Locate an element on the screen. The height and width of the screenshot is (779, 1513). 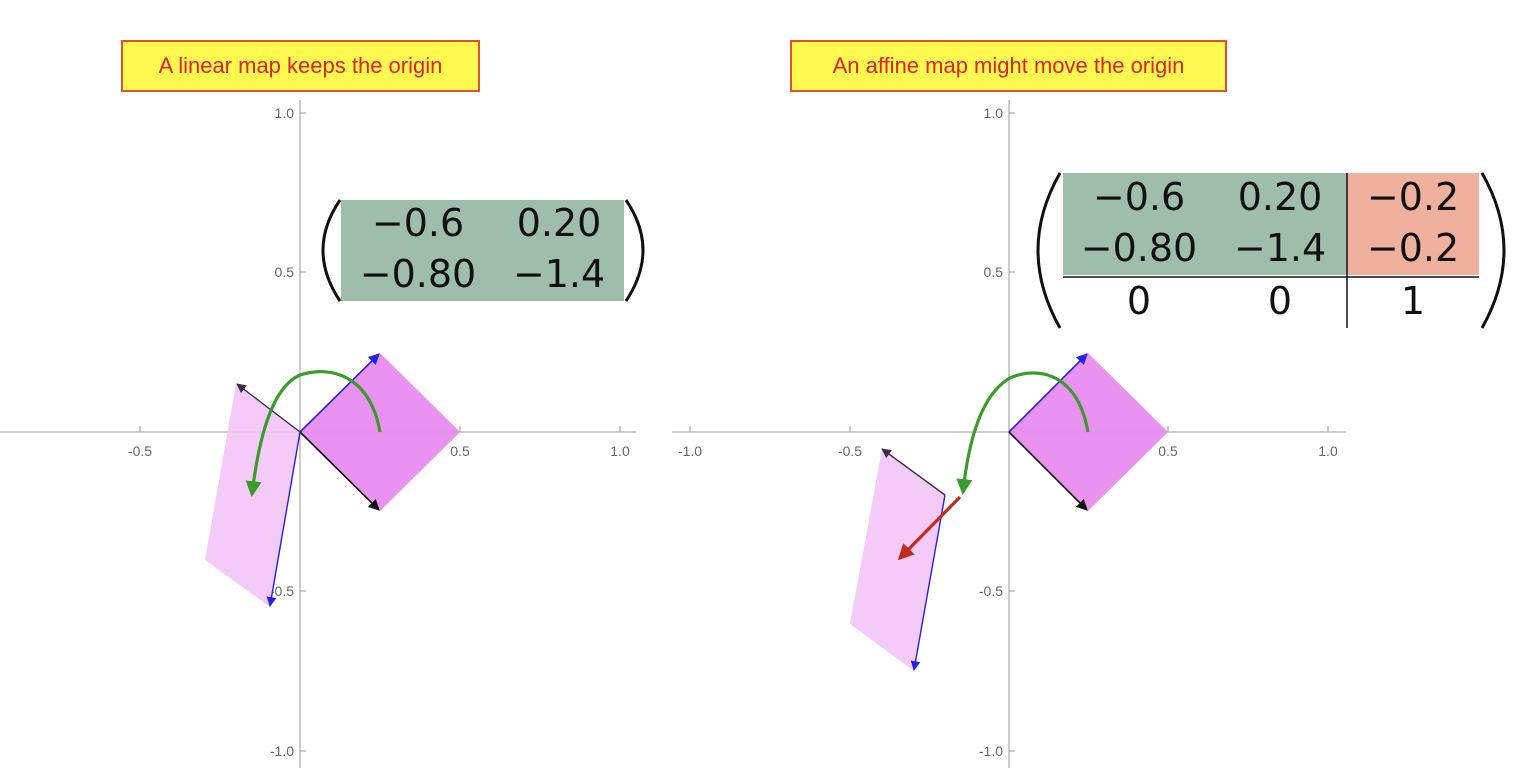
right-image-basis-x-arrow is located at coordinates (928, 582).